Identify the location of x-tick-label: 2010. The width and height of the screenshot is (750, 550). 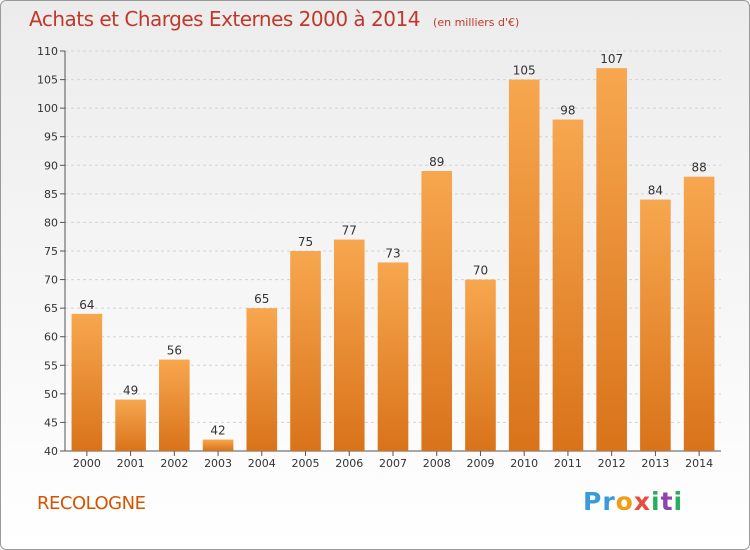
(524, 463).